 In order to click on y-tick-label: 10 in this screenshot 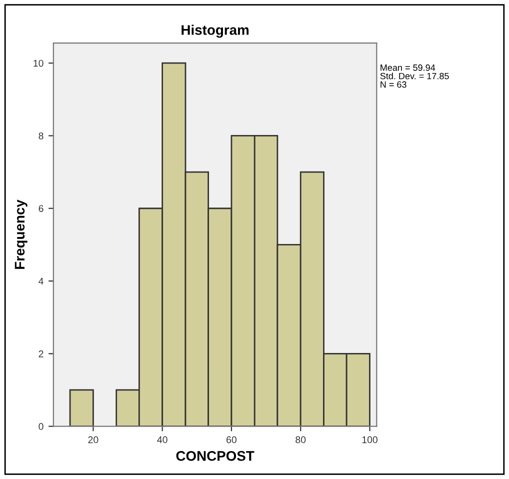, I will do `click(39, 63)`.